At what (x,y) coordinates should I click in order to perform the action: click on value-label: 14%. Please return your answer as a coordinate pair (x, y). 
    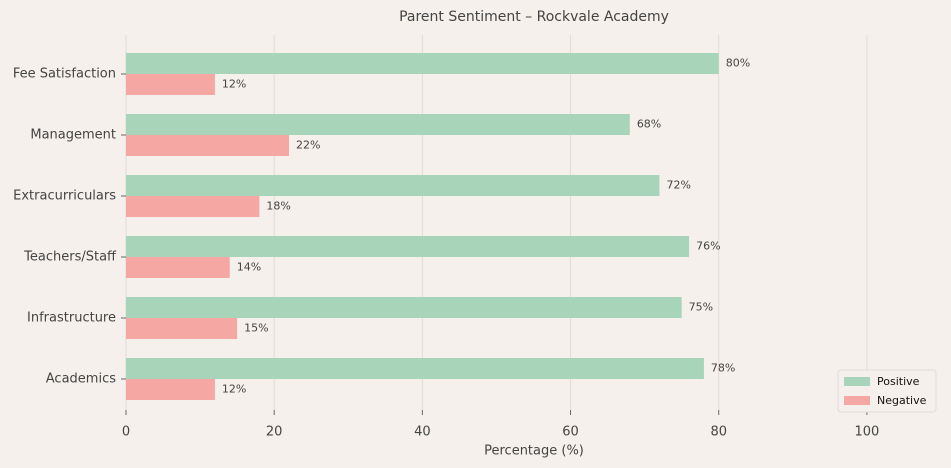
    Looking at the image, I should click on (249, 267).